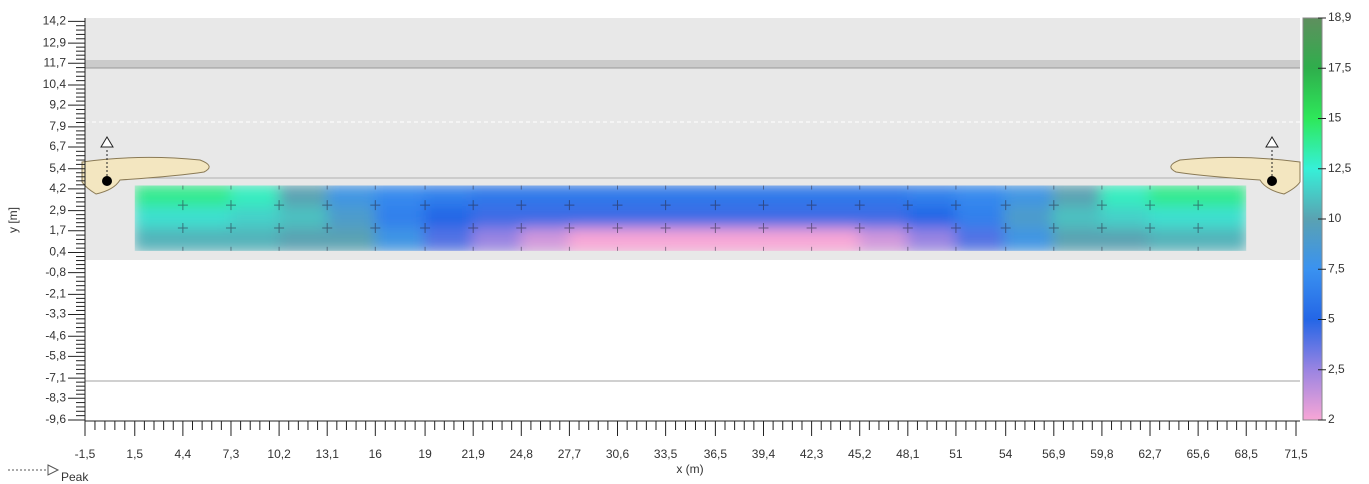 The image size is (1369, 484). Describe the element at coordinates (13, 220) in the screenshot. I see `y-axis-label: y [m]` at that location.